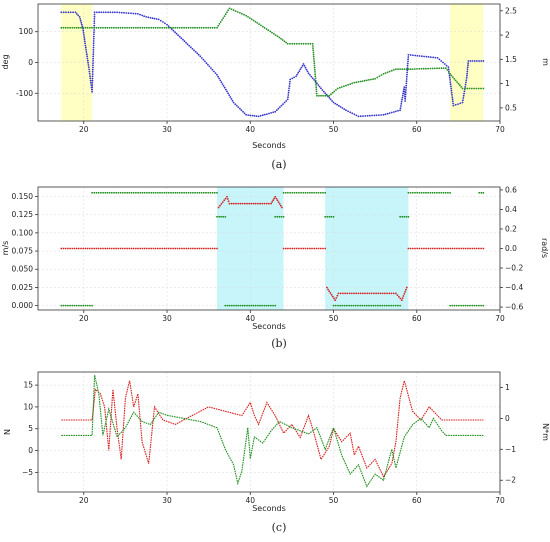 The image size is (550, 542). I want to click on panel-a-yticks-right: 2.5 2 1.5 1 0.5, so click(508, 59).